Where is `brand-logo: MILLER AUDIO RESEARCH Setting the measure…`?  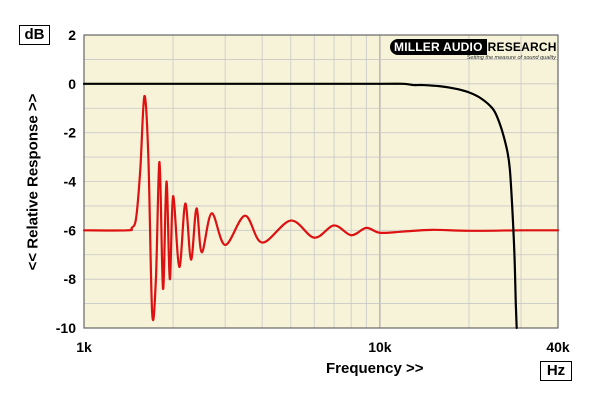
brand-logo: MILLER AUDIO RESEARCH Setting the measure… is located at coordinates (473, 50).